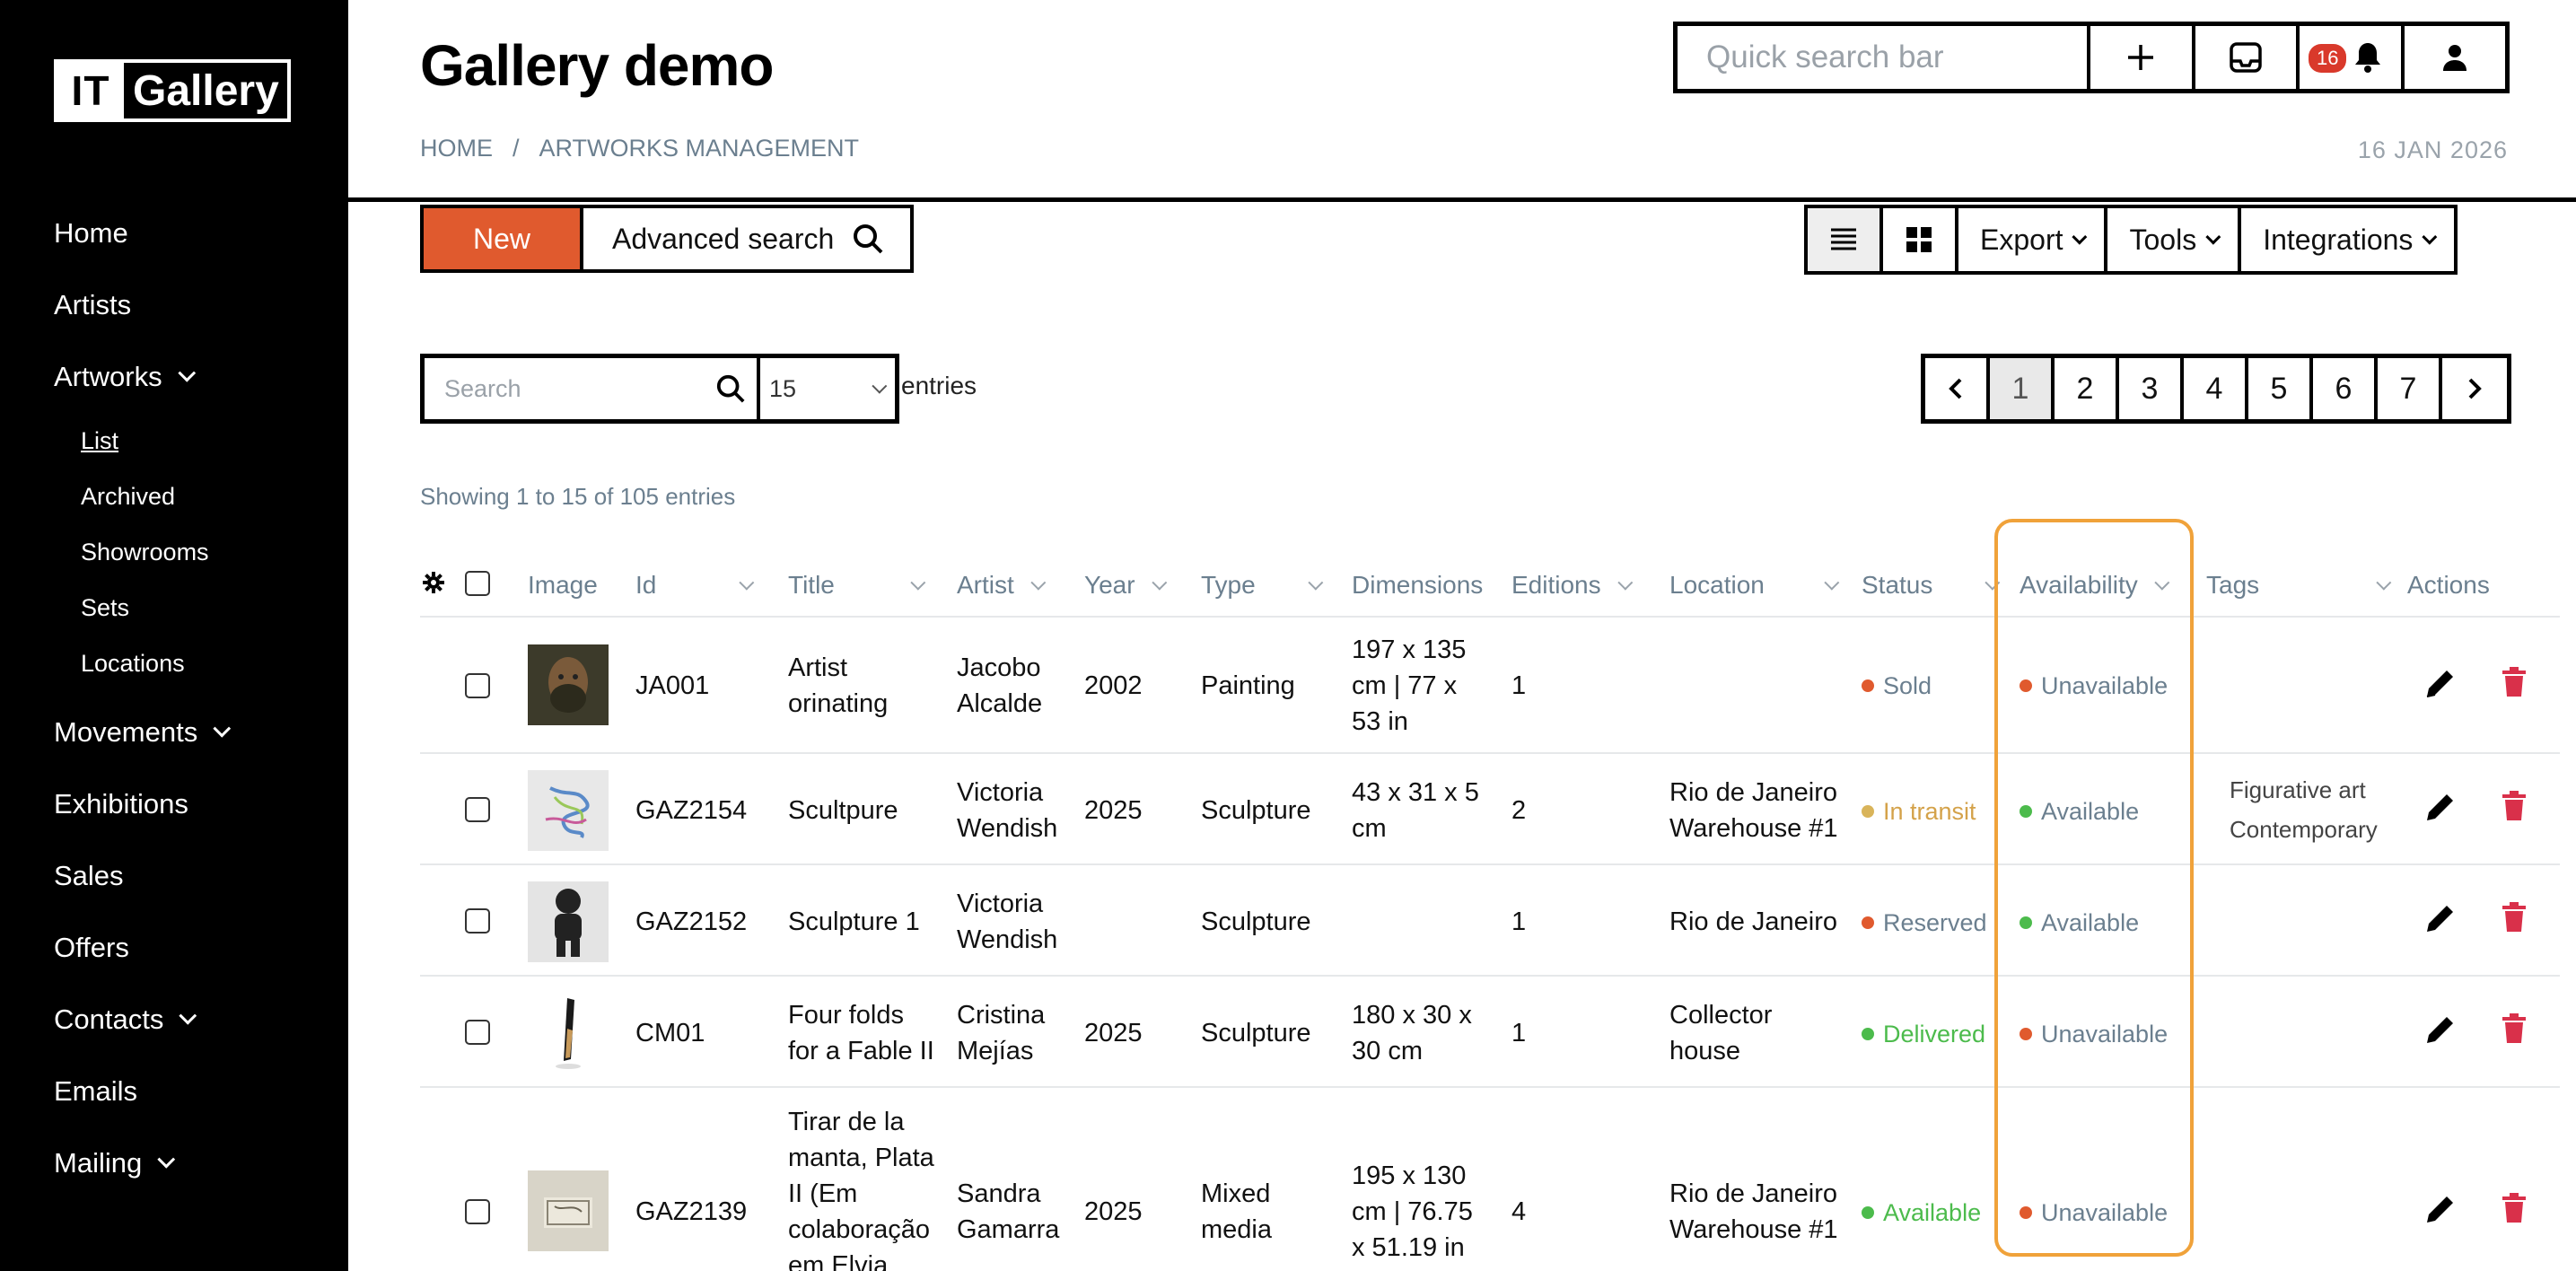 This screenshot has width=2576, height=1271. I want to click on cell-dimensions-line: cm | 77 x, so click(1405, 685).